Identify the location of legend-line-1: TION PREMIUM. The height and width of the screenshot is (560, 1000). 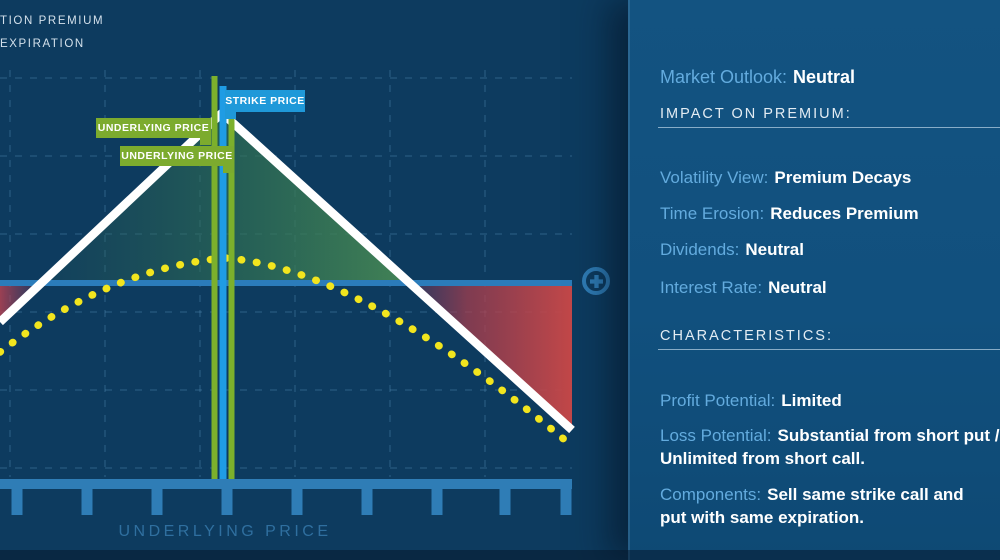
(52, 21).